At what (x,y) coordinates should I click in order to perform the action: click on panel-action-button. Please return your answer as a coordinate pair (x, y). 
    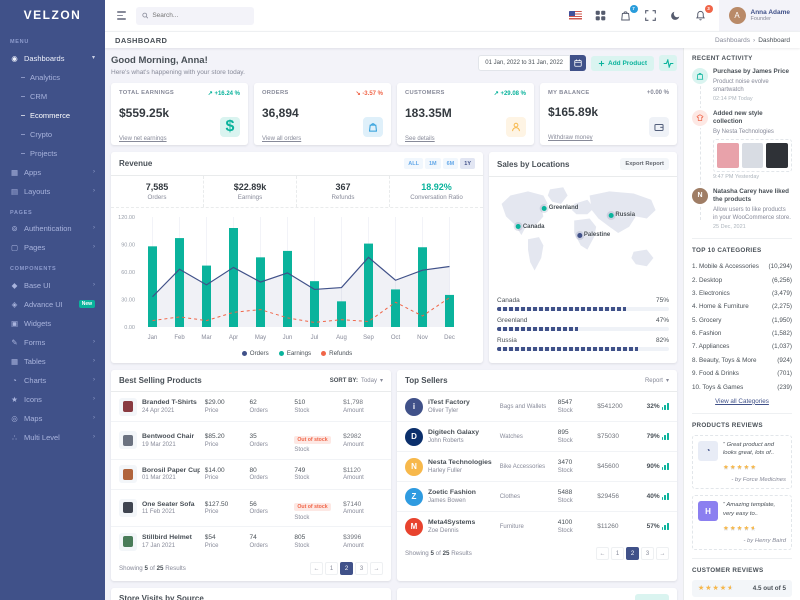
    Looking at the image, I should click on (652, 597).